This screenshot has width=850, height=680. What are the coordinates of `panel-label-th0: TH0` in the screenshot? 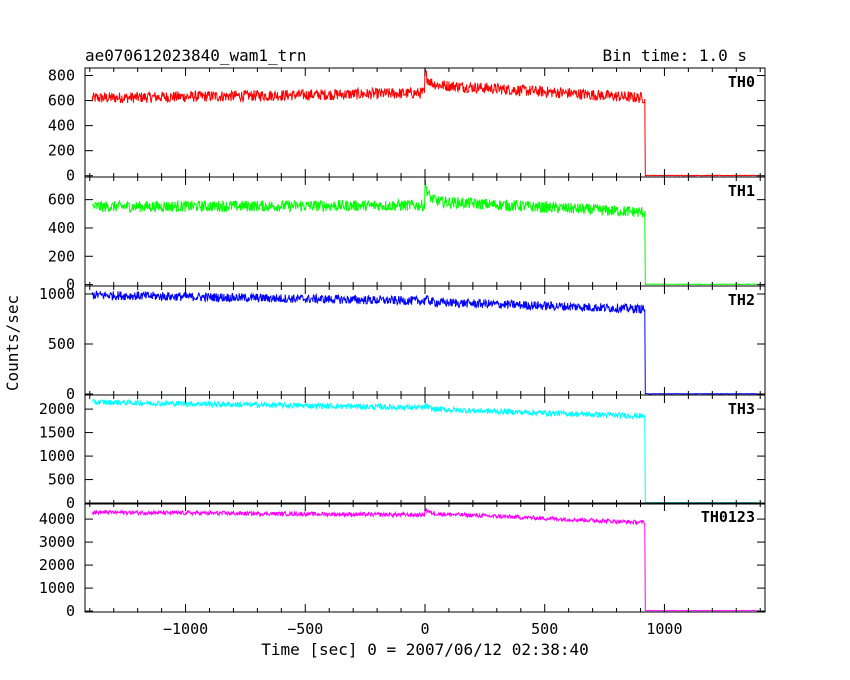 It's located at (741, 82).